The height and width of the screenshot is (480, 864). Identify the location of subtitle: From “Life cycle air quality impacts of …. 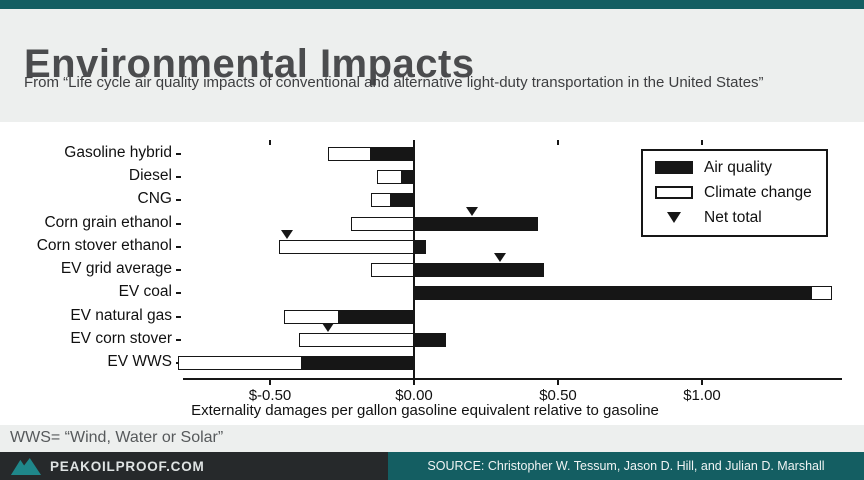
(394, 82).